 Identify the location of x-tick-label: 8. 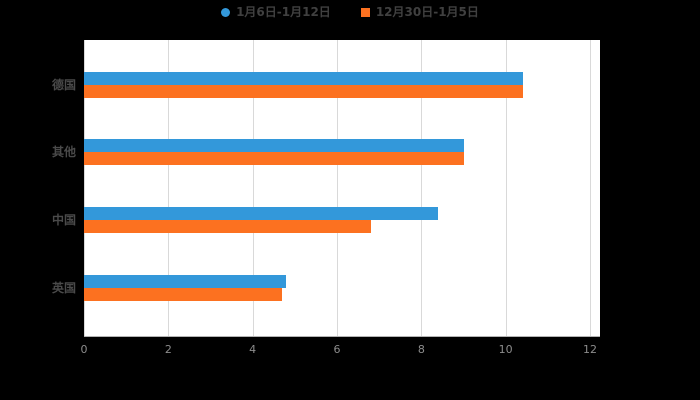
(421, 349).